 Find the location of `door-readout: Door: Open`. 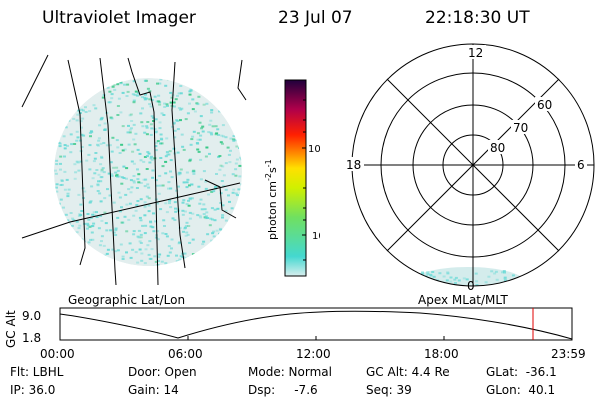

door-readout: Door: Open is located at coordinates (162, 372).